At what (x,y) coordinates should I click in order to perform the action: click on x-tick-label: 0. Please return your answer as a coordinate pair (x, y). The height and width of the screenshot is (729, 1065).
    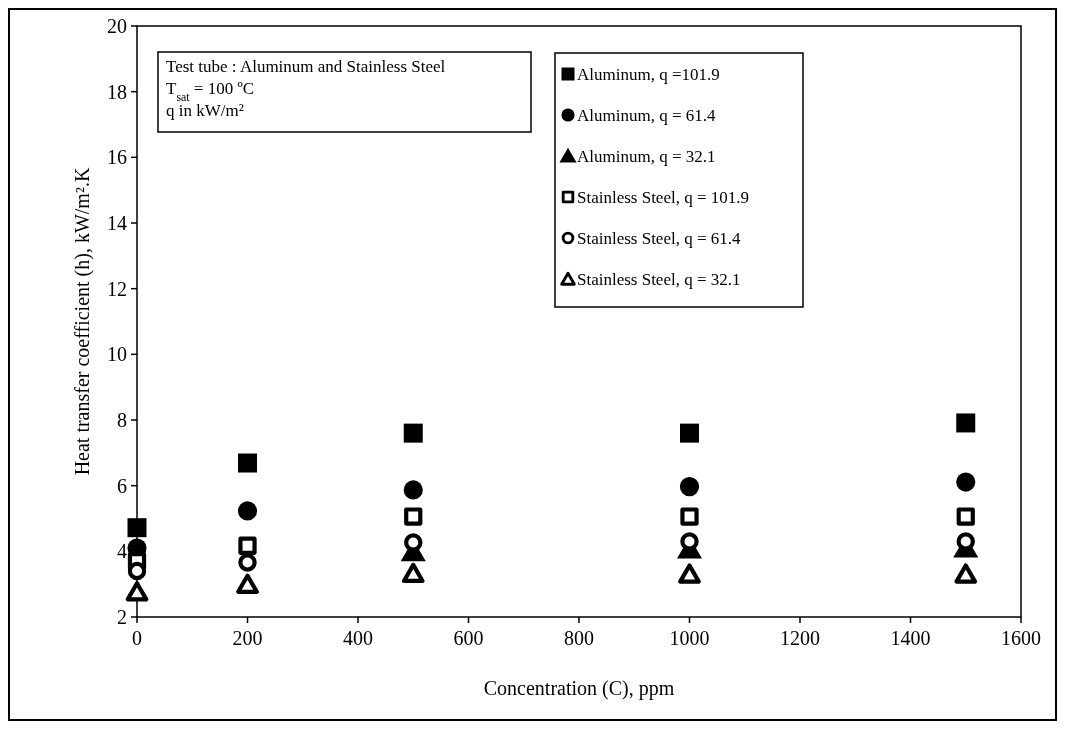
    Looking at the image, I should click on (137, 638).